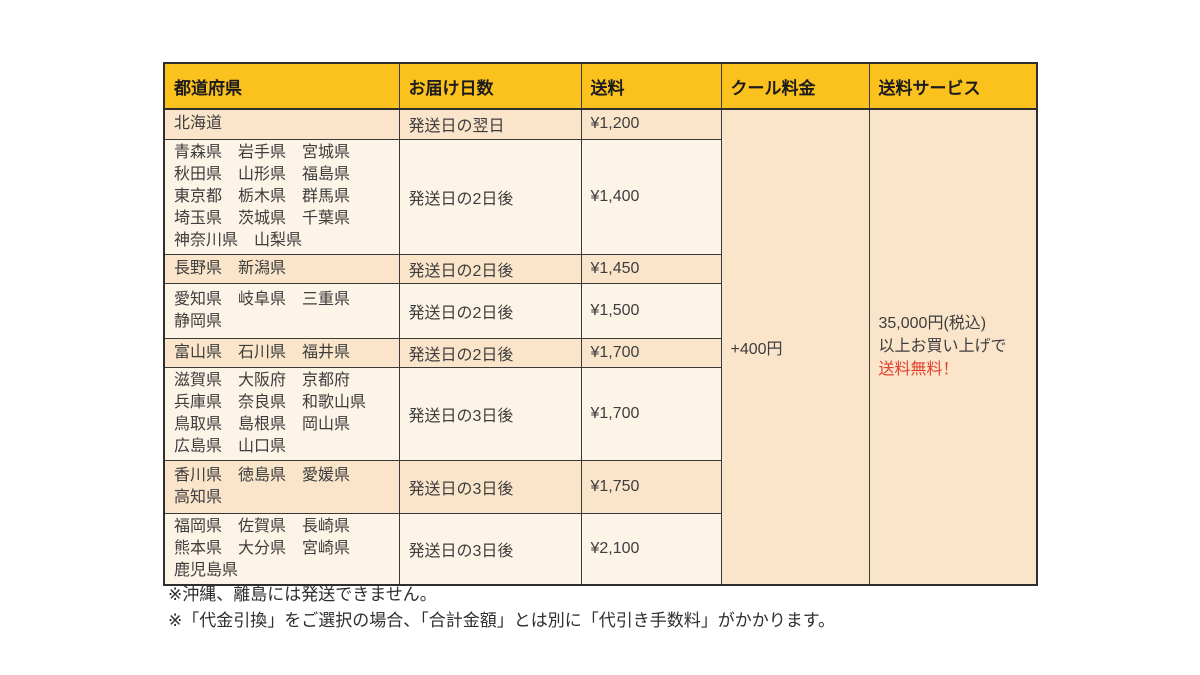  Describe the element at coordinates (262, 526) in the screenshot. I see `prefecture-line: 福岡県 佐賀県 長崎県` at that location.